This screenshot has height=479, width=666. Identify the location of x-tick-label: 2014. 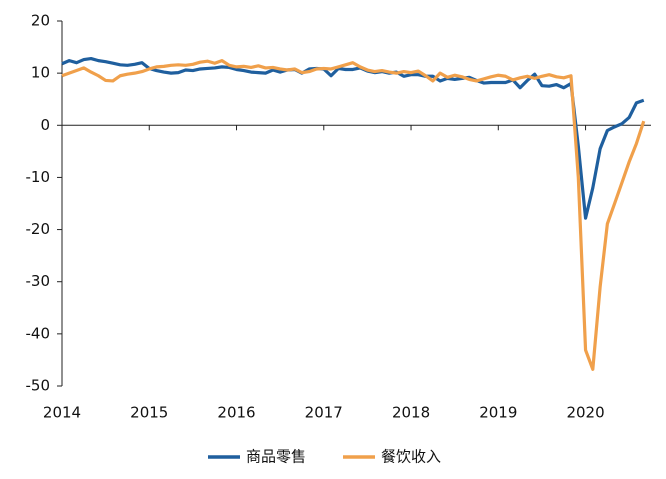
(62, 413).